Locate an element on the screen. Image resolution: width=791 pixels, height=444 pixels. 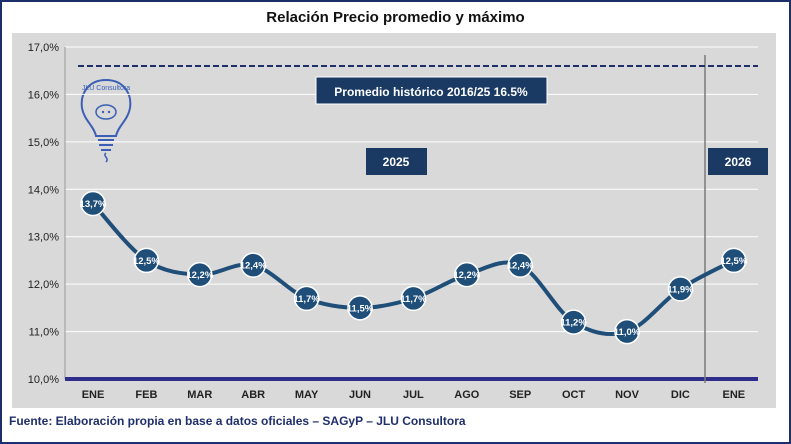
data-label: 11,2% is located at coordinates (573, 323).